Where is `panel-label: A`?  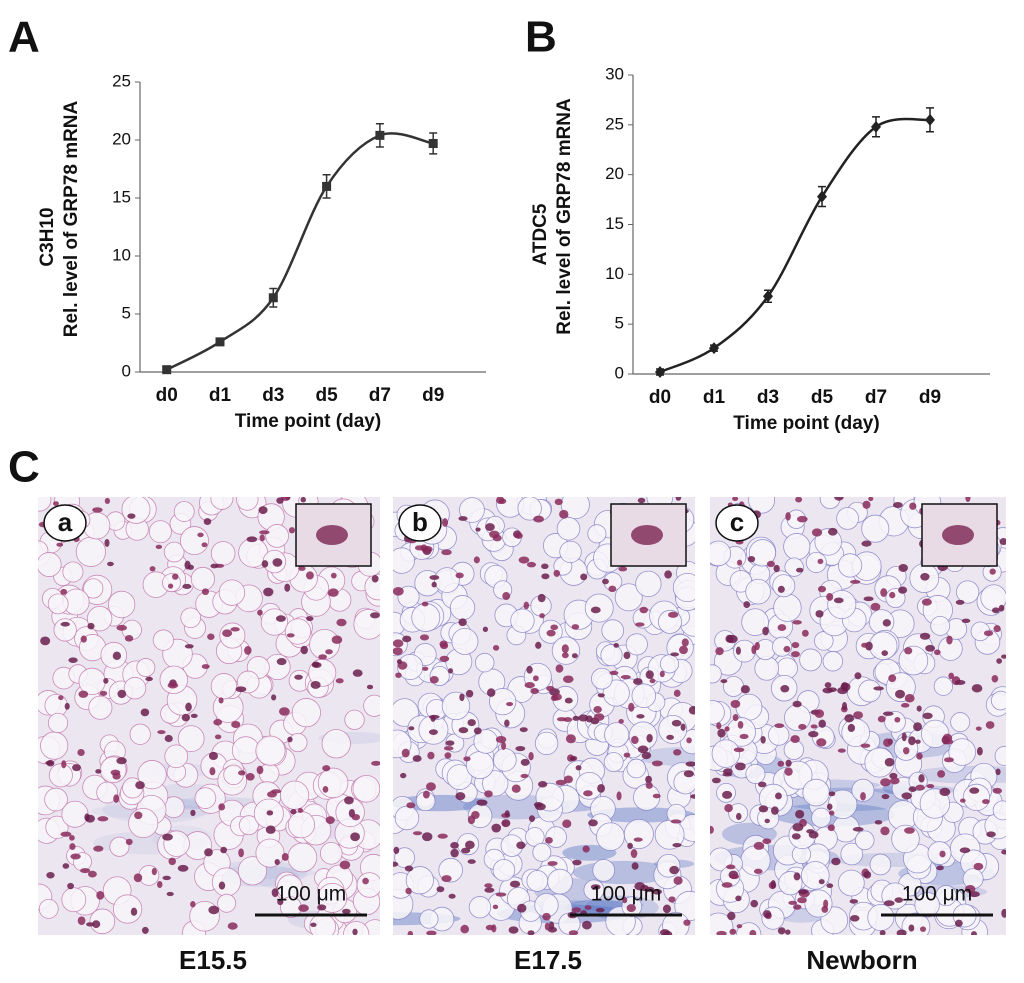 panel-label: A is located at coordinates (24, 37).